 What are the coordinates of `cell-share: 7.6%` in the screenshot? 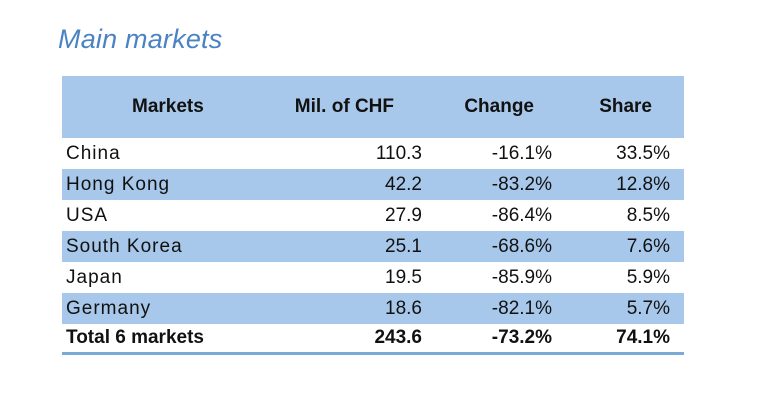 It's located at (648, 246).